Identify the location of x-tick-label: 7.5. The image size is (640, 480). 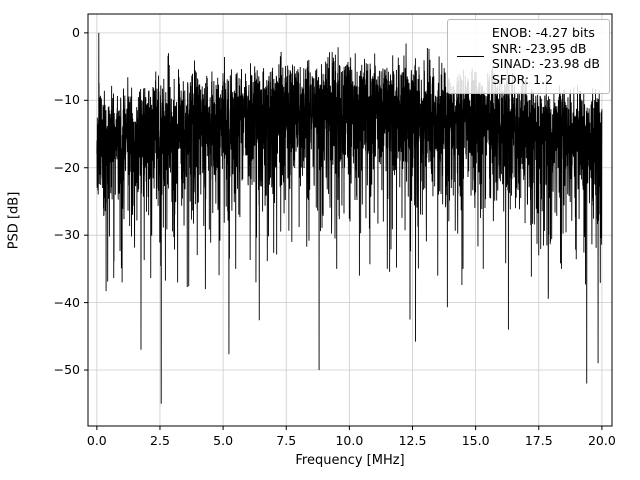
(286, 440).